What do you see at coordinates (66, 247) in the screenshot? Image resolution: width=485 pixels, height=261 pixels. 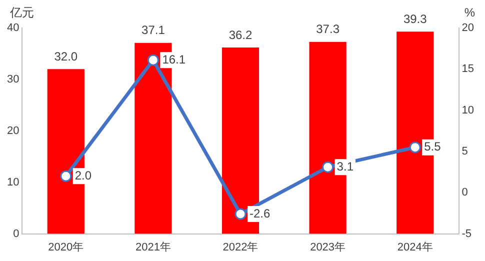 I see `x-tick-label: 2020年` at bounding box center [66, 247].